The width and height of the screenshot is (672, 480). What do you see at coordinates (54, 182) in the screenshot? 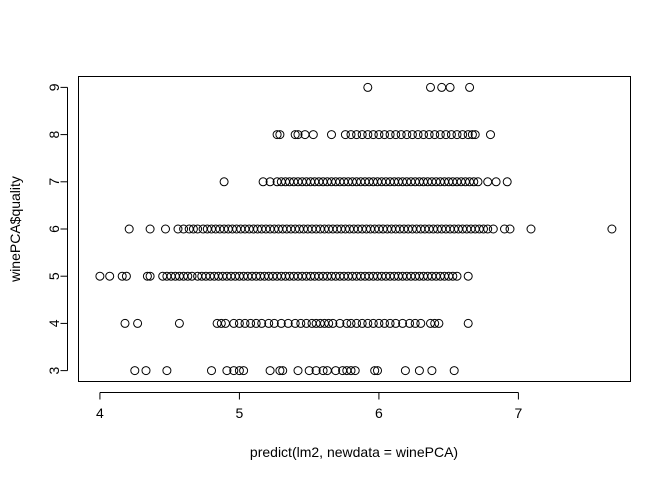
I see `y-tick-label: 7` at bounding box center [54, 182].